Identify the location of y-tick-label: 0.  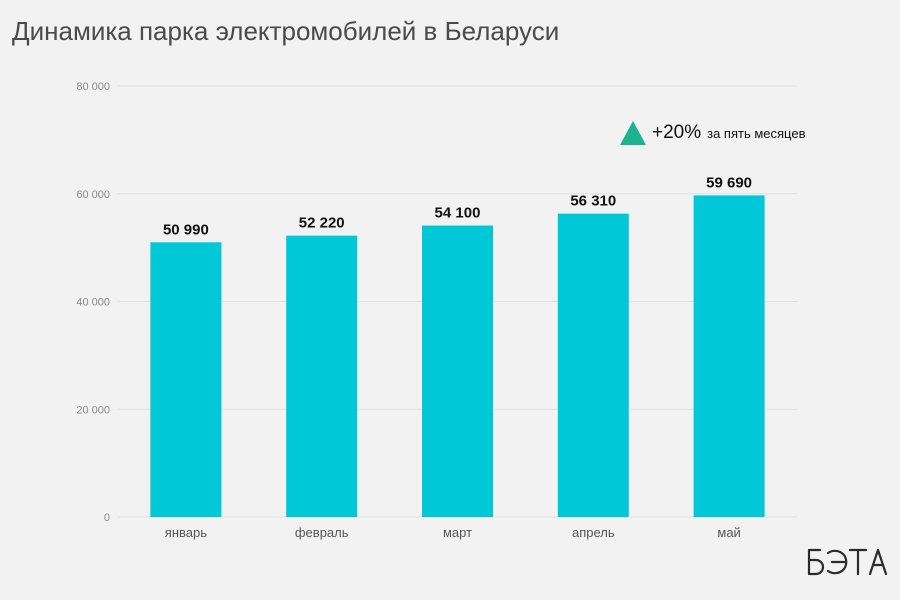
(107, 518).